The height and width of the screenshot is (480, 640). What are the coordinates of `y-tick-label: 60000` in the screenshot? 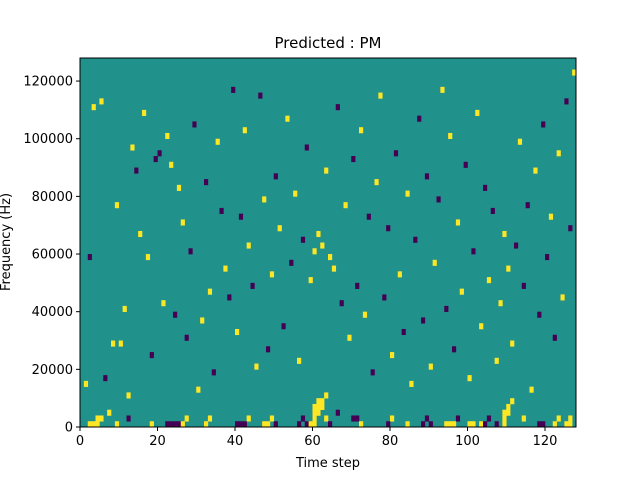 It's located at (52, 255).